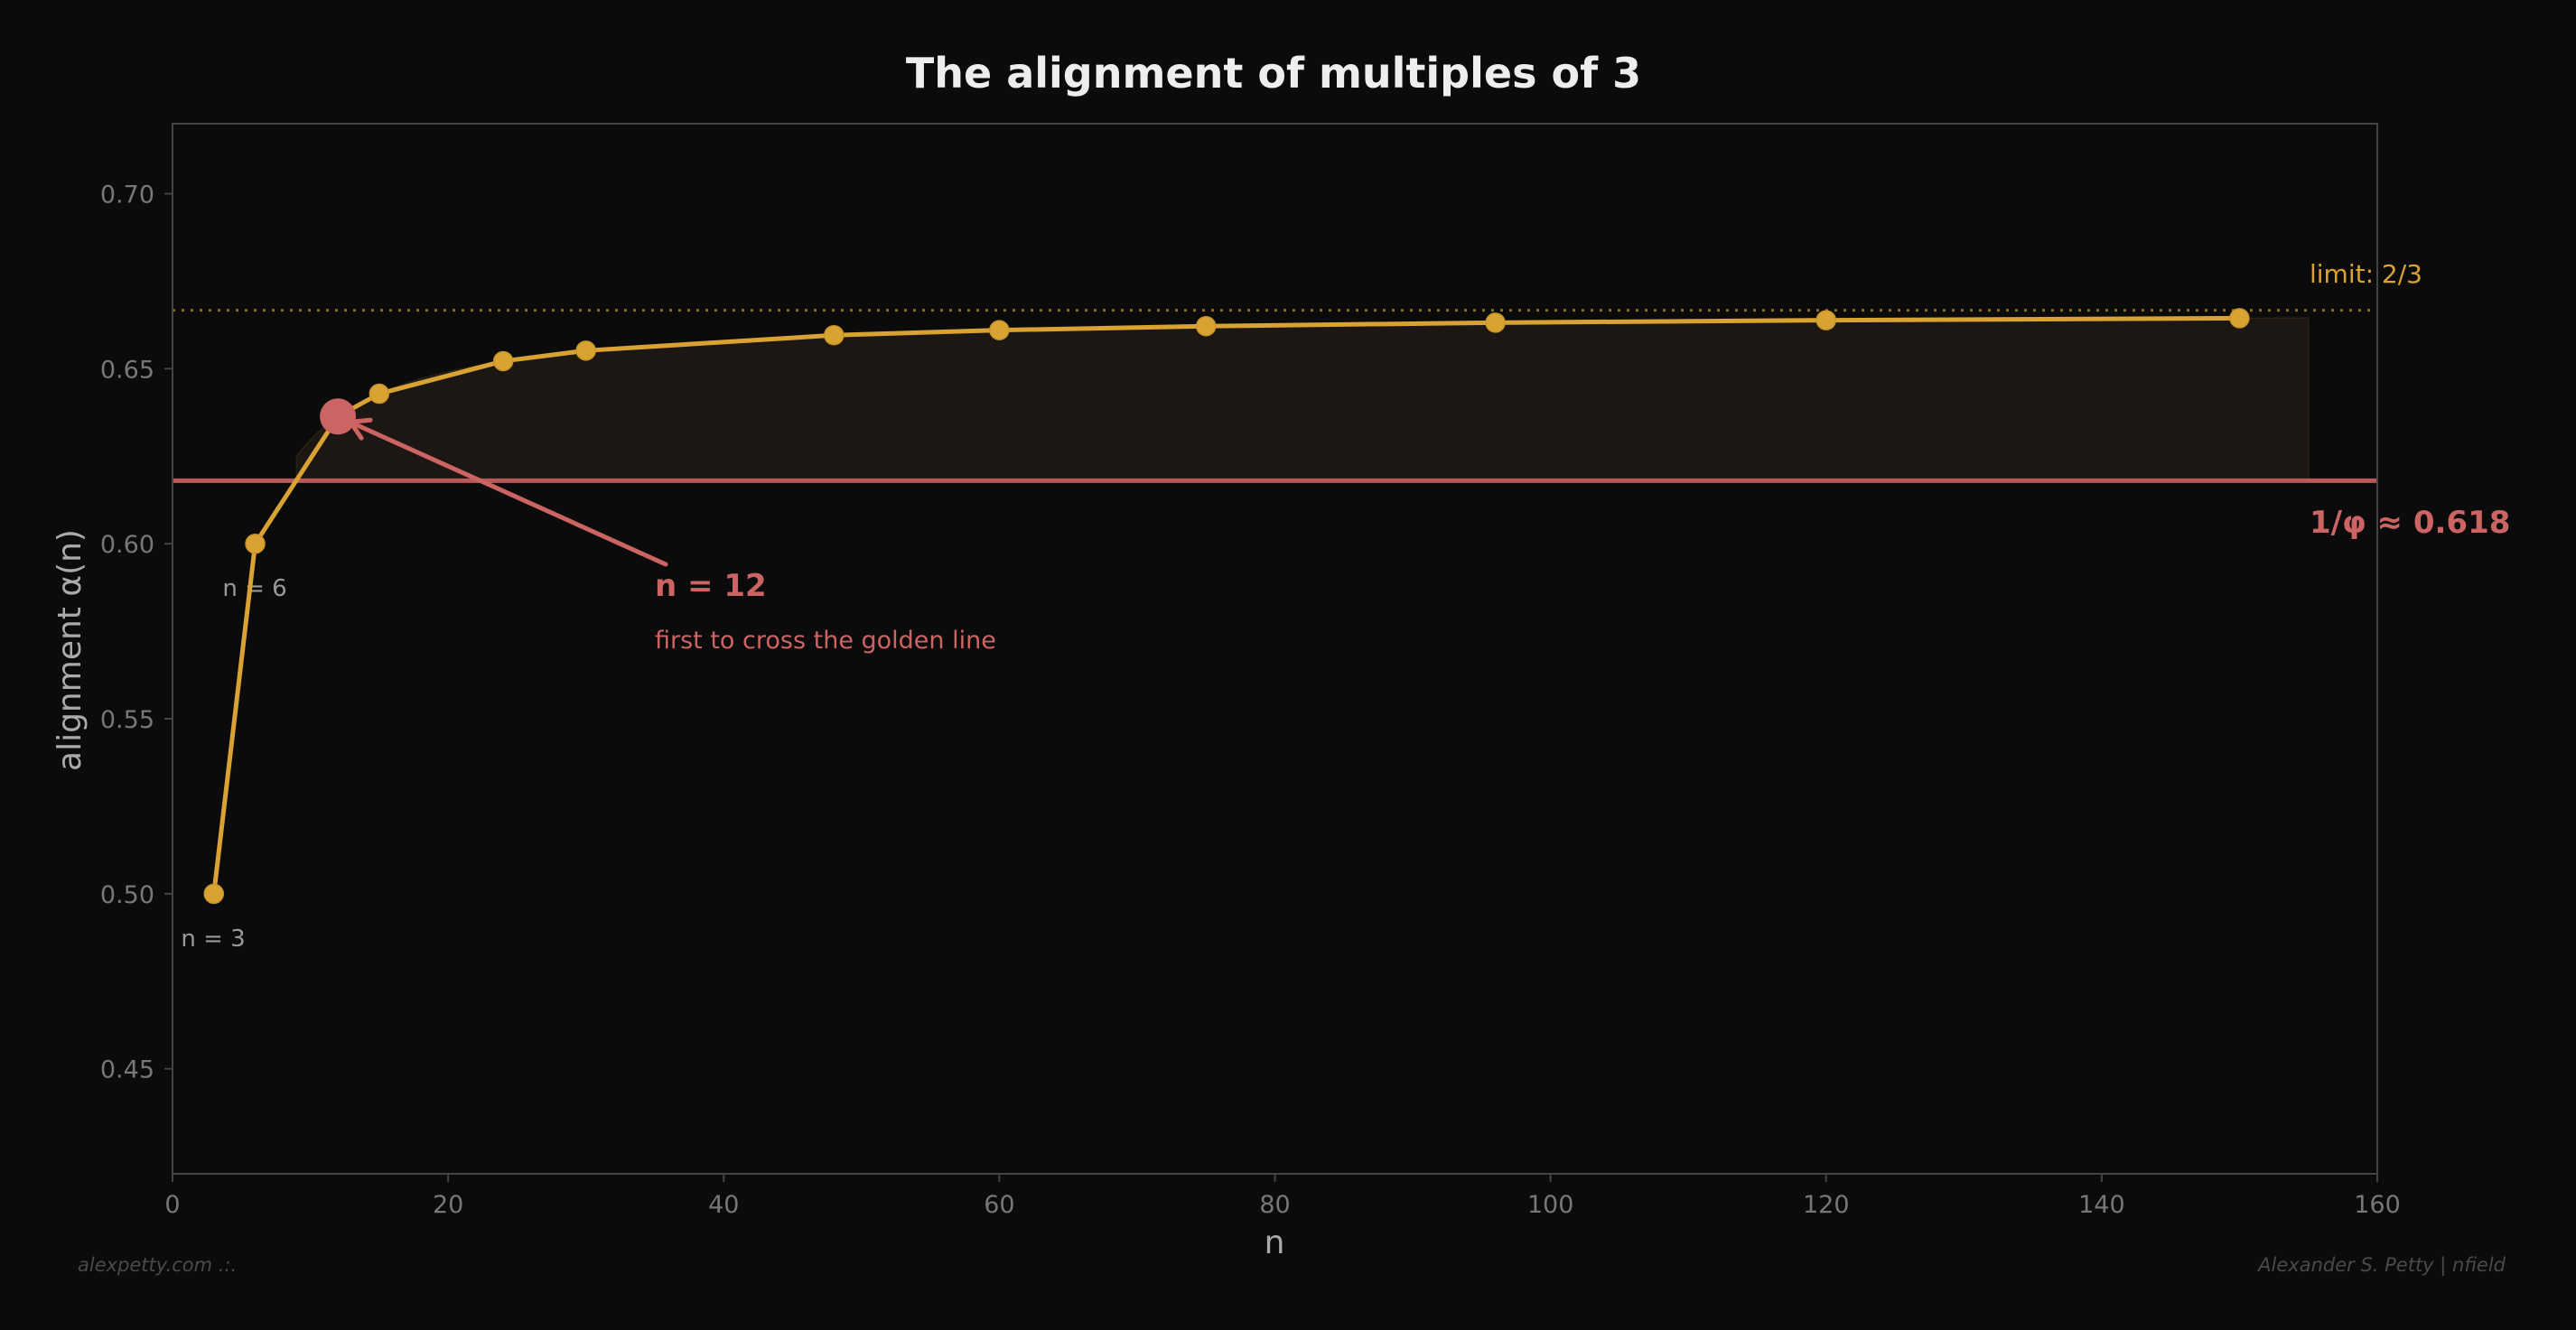 The width and height of the screenshot is (2576, 1330). Describe the element at coordinates (127, 720) in the screenshot. I see `y-tick-label: 0.55` at that location.